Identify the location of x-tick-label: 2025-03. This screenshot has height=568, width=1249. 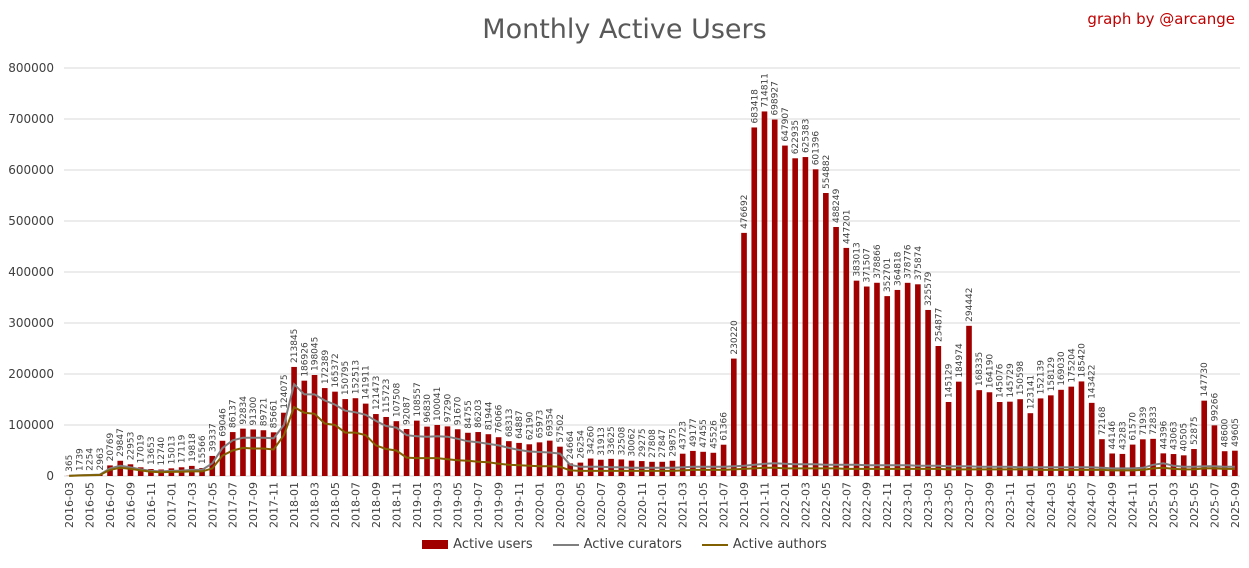
(1174, 505).